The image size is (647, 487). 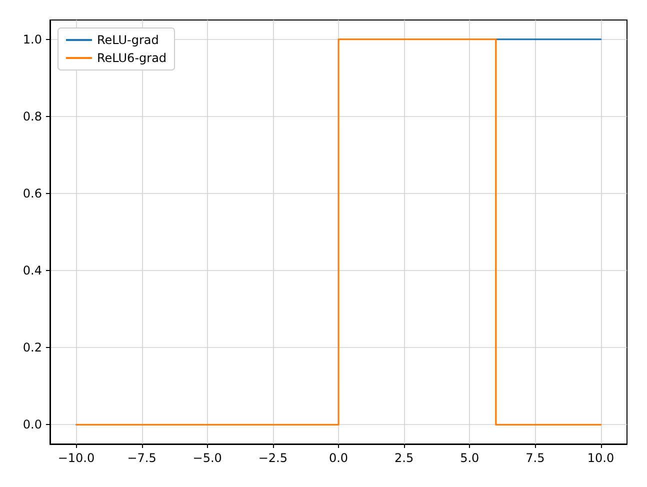 What do you see at coordinates (32, 425) in the screenshot?
I see `y-tick-label: 0.0` at bounding box center [32, 425].